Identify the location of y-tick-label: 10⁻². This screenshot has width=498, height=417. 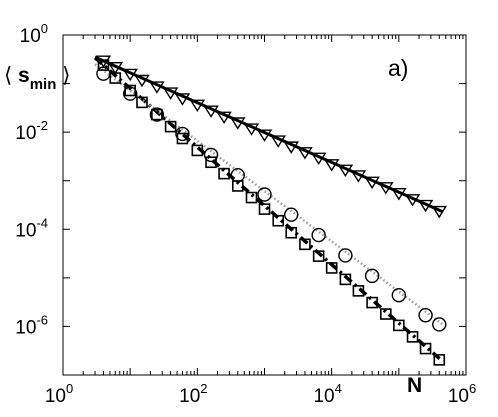
(31, 131).